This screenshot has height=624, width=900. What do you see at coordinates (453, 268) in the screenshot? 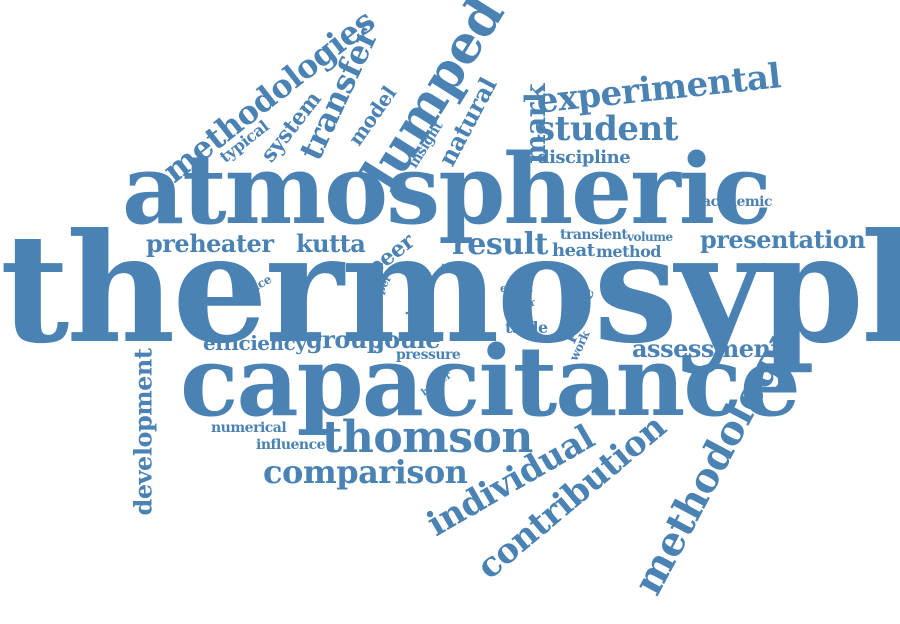
I see `word-time: time` at bounding box center [453, 268].